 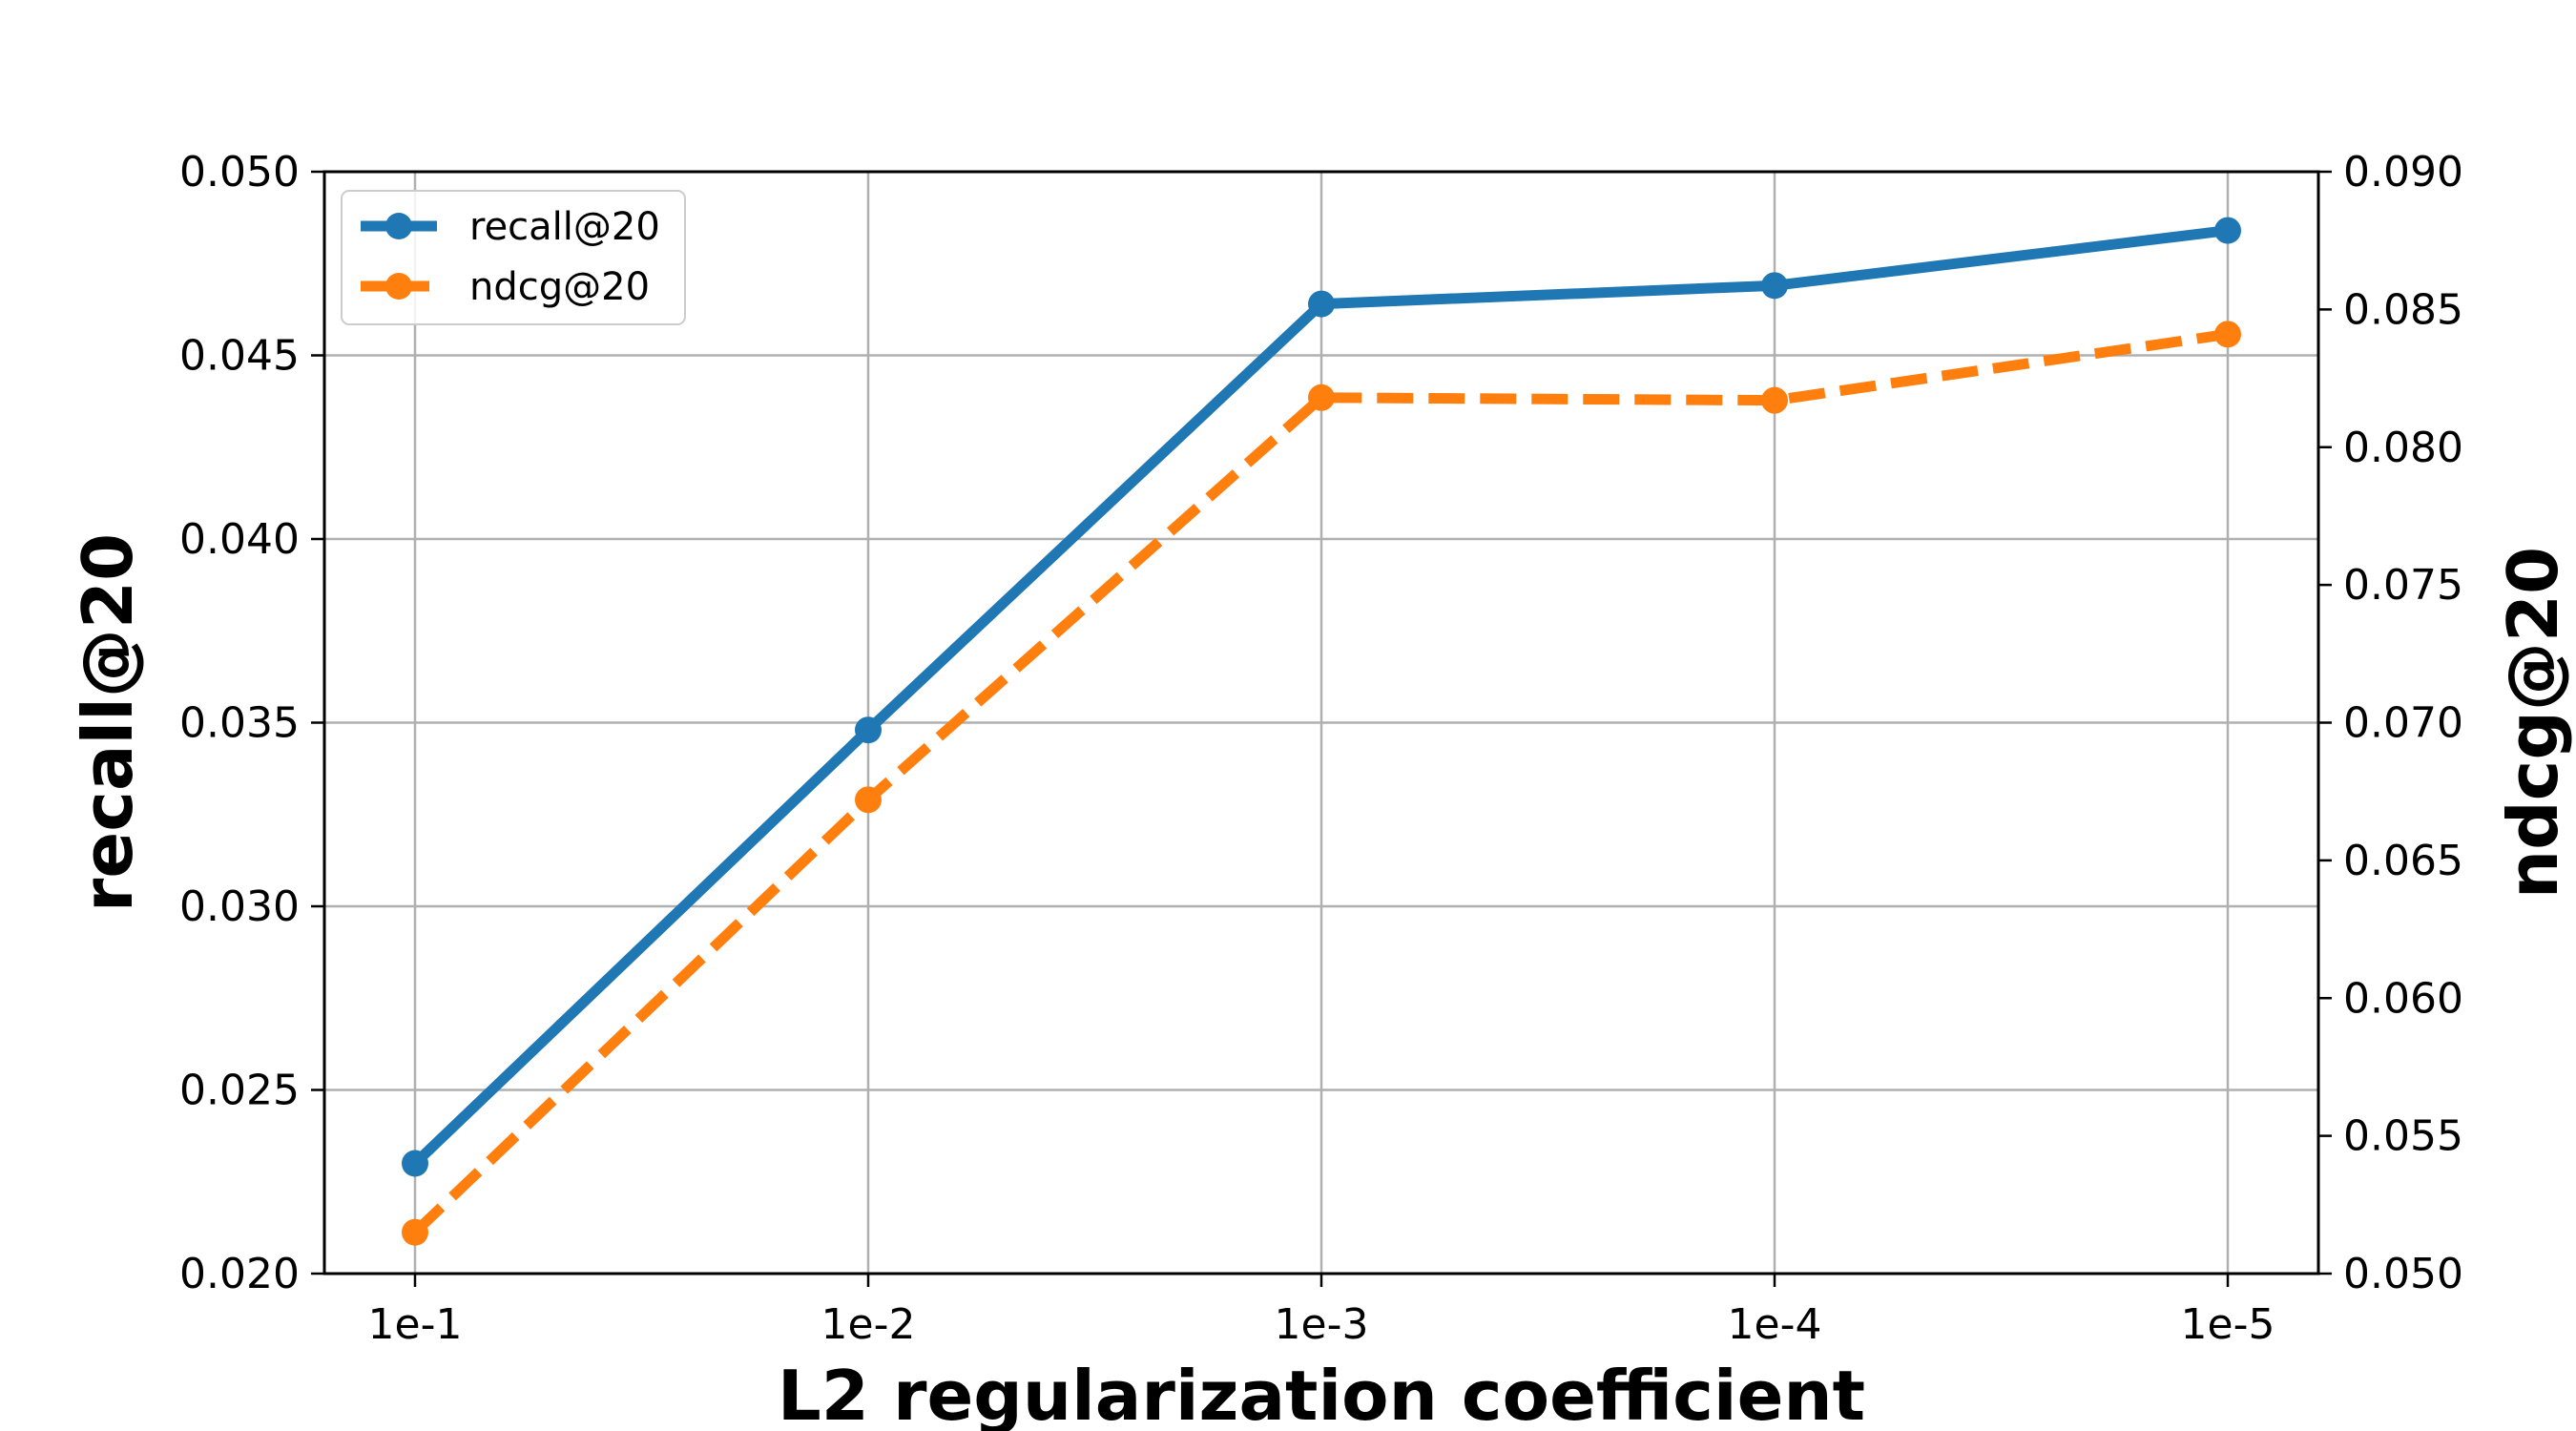 What do you see at coordinates (415, 1324) in the screenshot?
I see `x-tick-label: 1e-1` at bounding box center [415, 1324].